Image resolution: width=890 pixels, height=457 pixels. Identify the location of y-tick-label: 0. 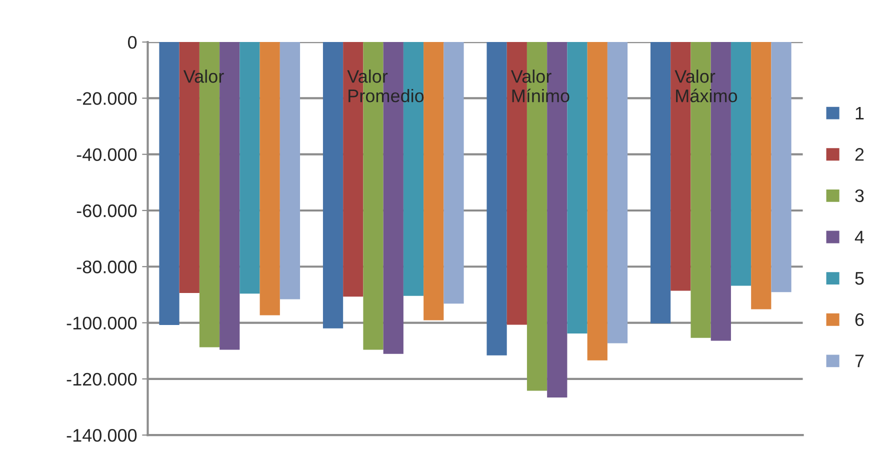
(132, 42).